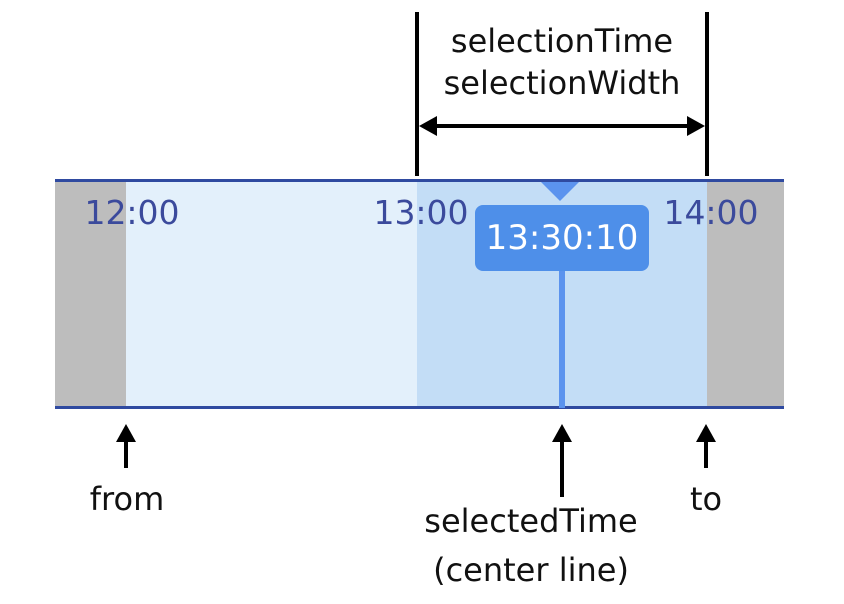 This screenshot has width=844, height=604. I want to click on tick-label-1400: 14:00, so click(711, 212).